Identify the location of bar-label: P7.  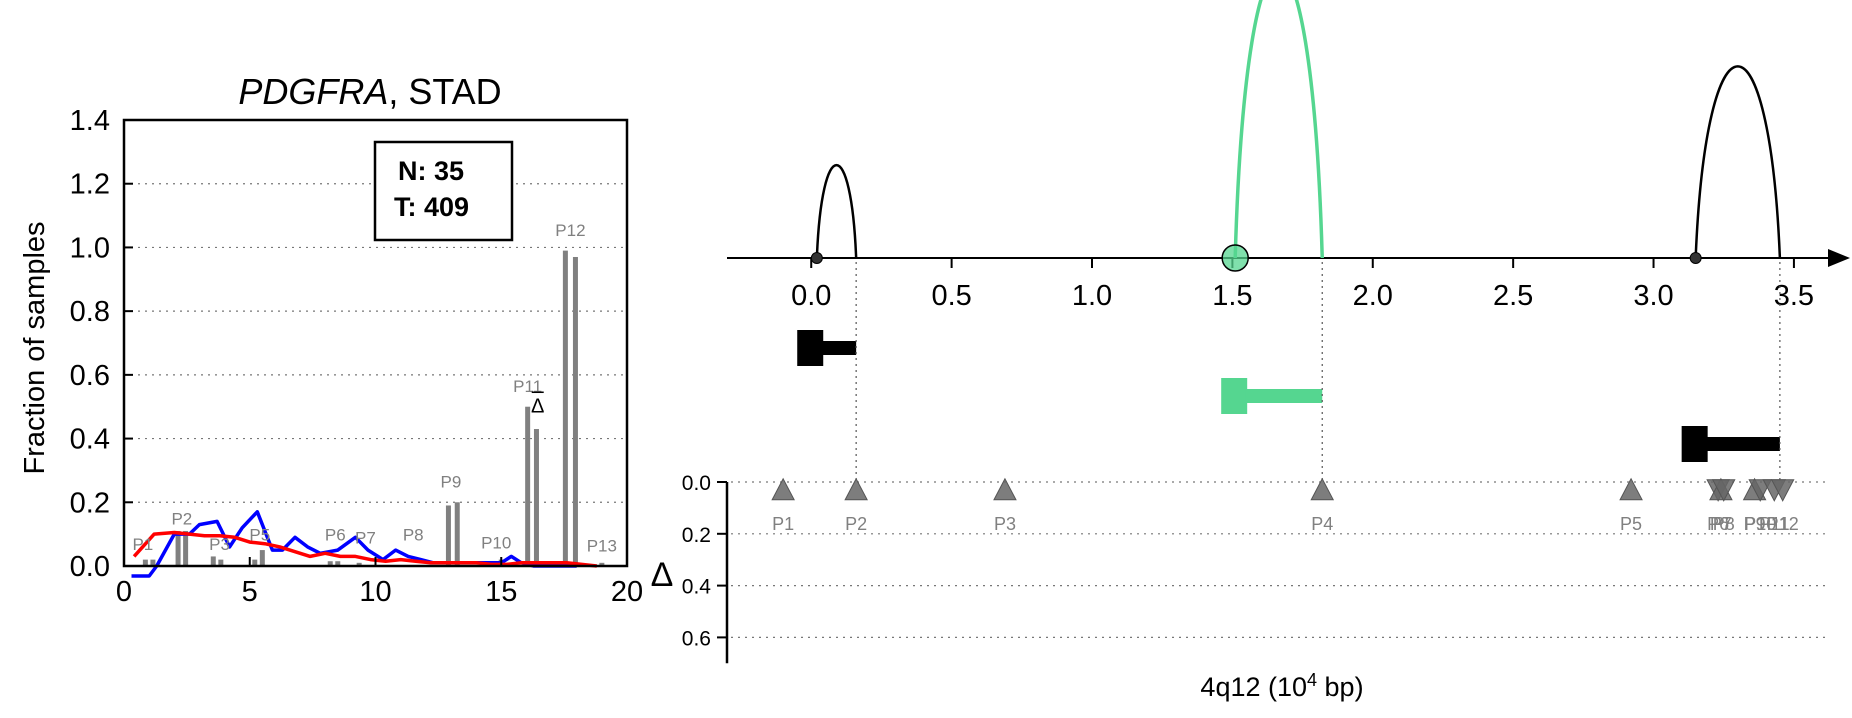
(365, 537).